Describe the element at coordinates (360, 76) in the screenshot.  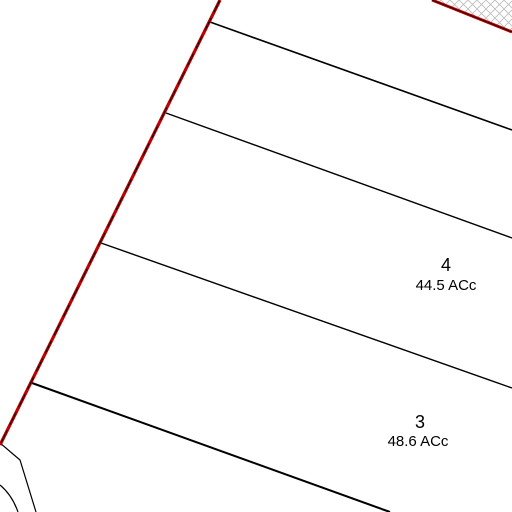
I see `lot-line` at that location.